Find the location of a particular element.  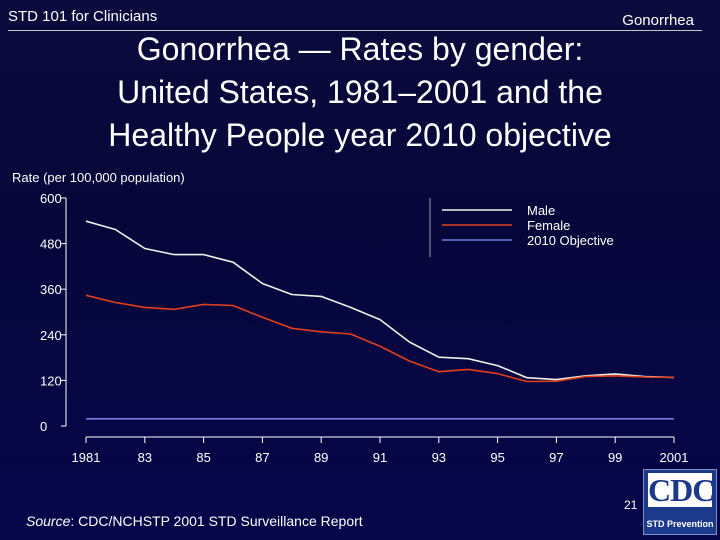

series-line-female is located at coordinates (380, 338).